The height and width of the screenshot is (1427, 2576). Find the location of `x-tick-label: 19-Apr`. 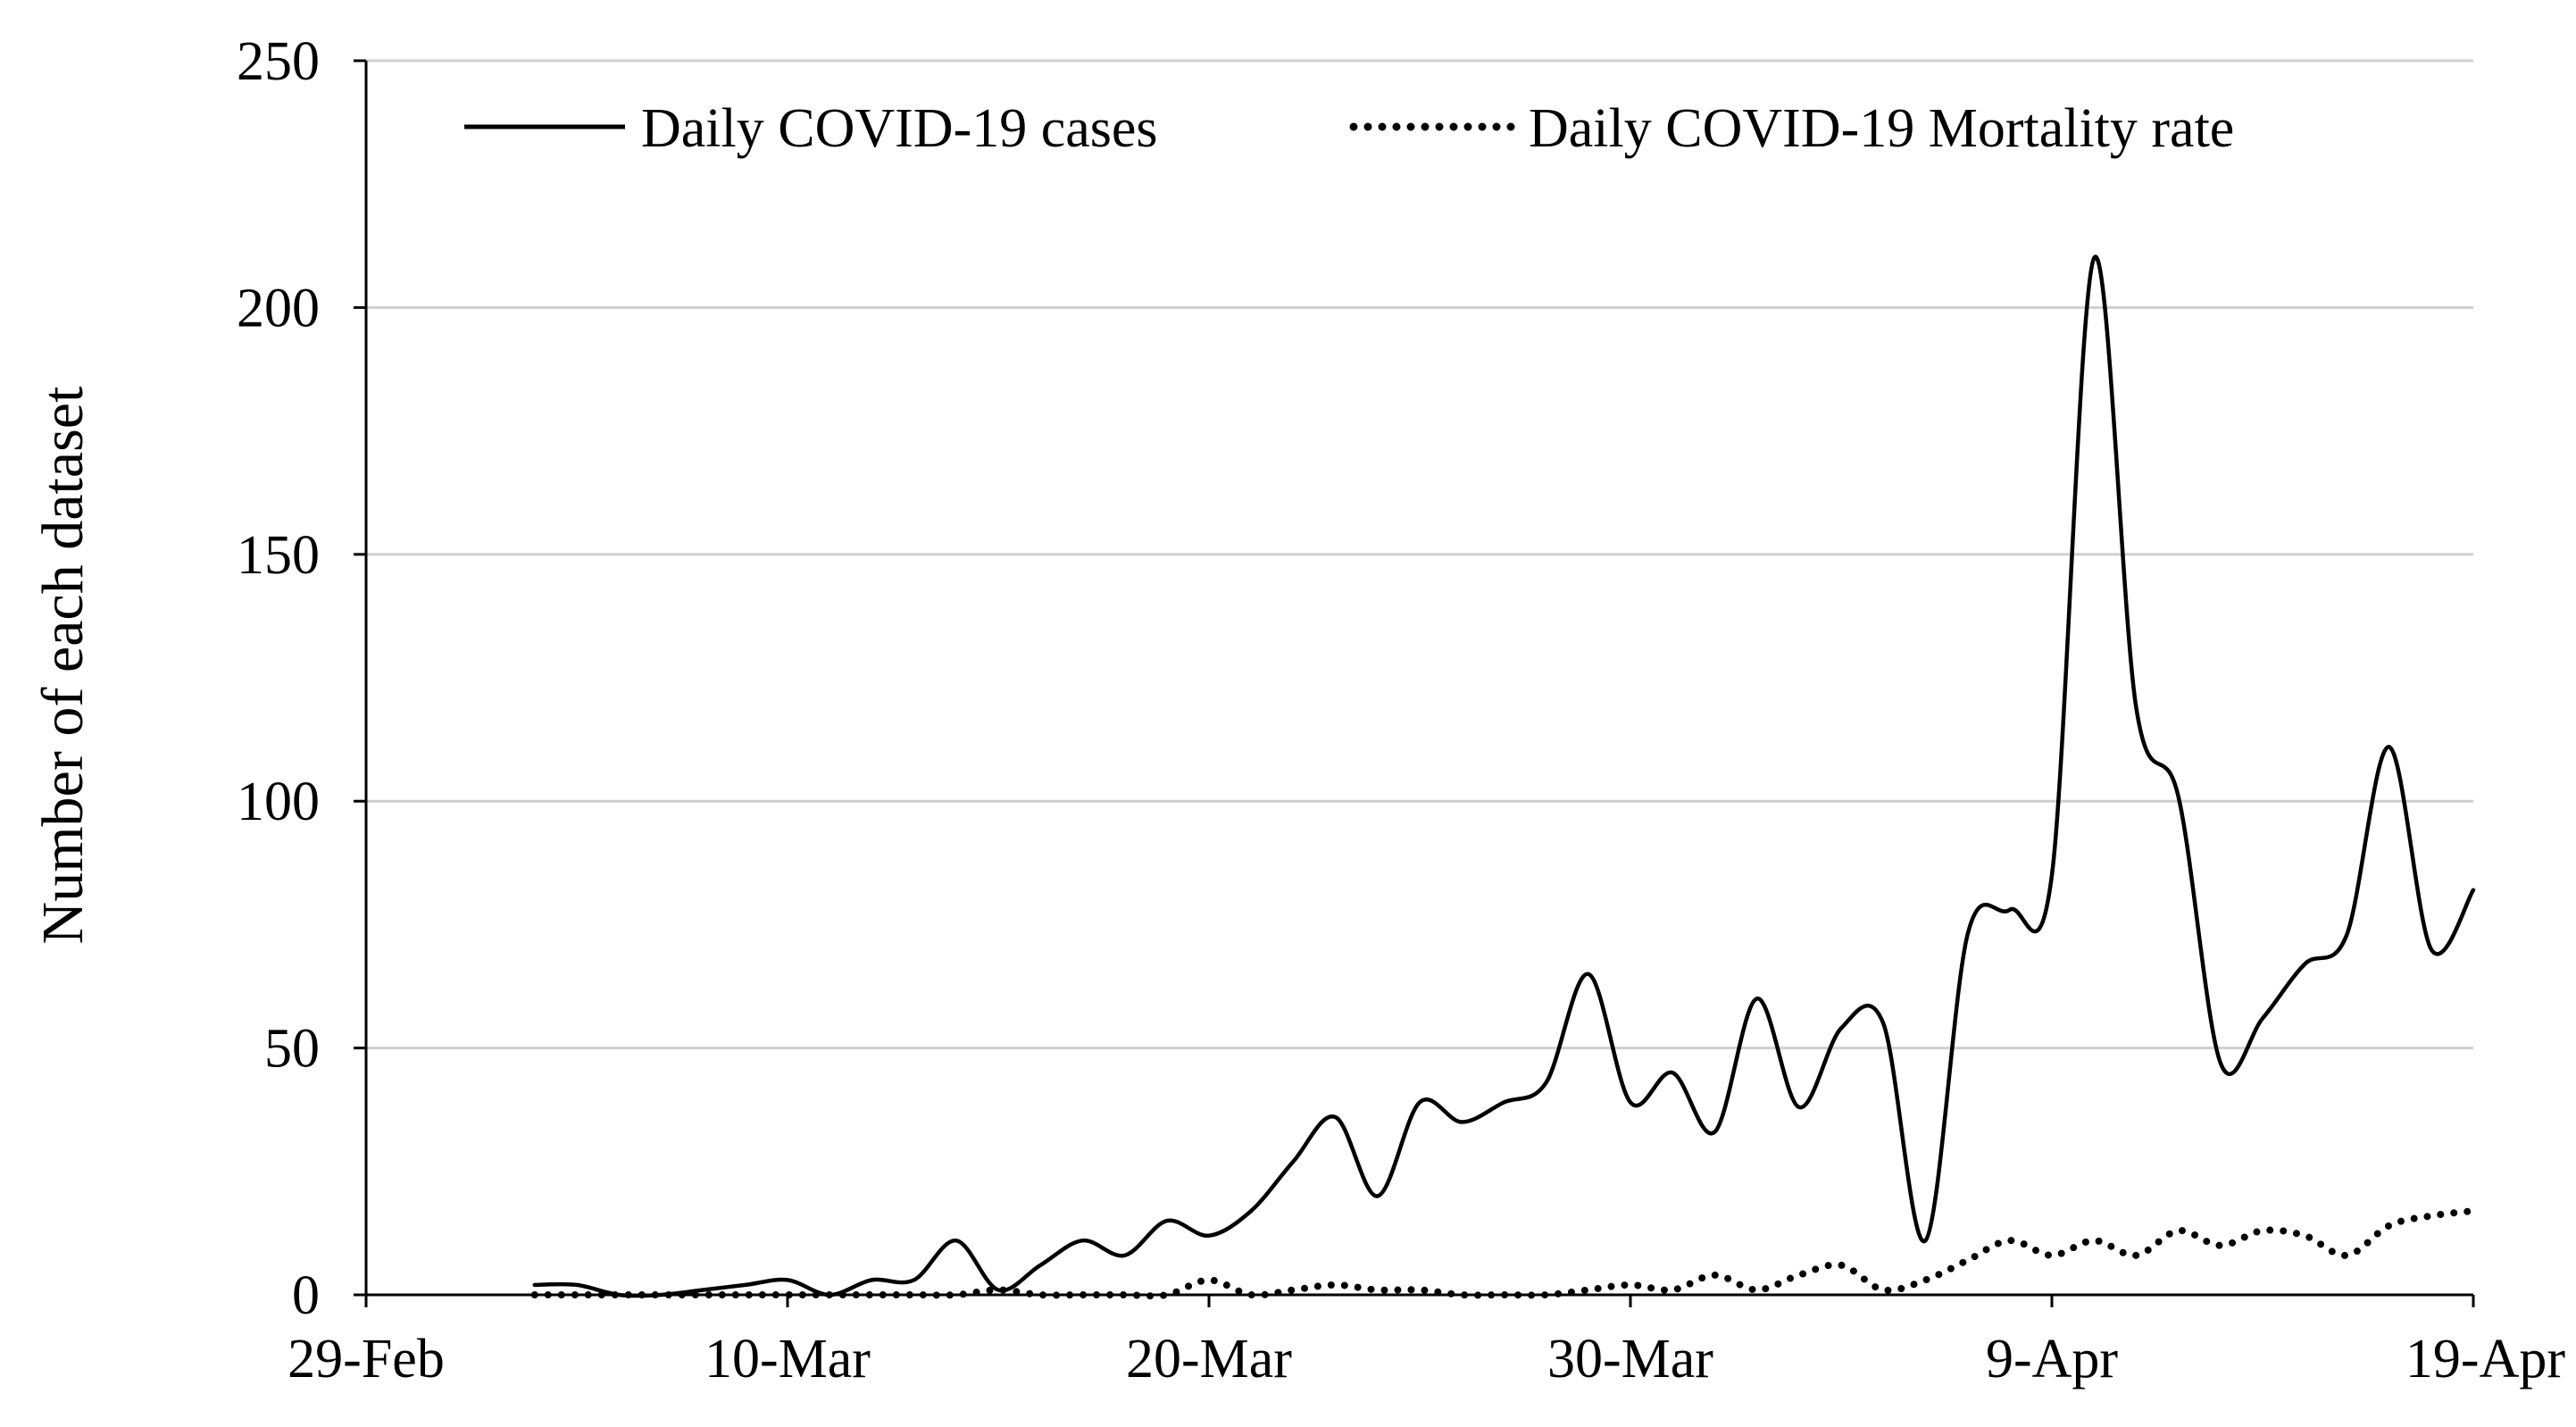

x-tick-label: 19-Apr is located at coordinates (2485, 1359).